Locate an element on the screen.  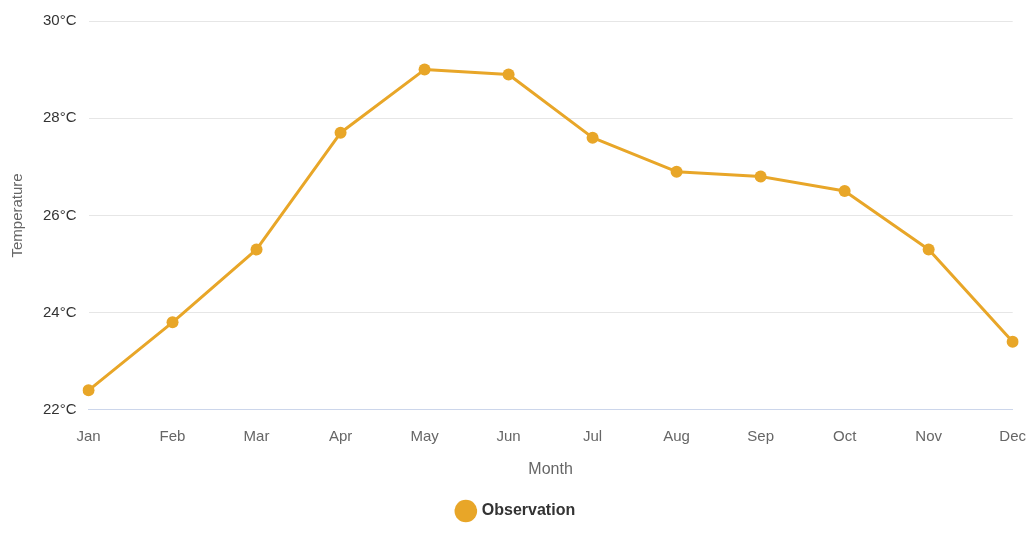
x-tick-label: Jul is located at coordinates (593, 435).